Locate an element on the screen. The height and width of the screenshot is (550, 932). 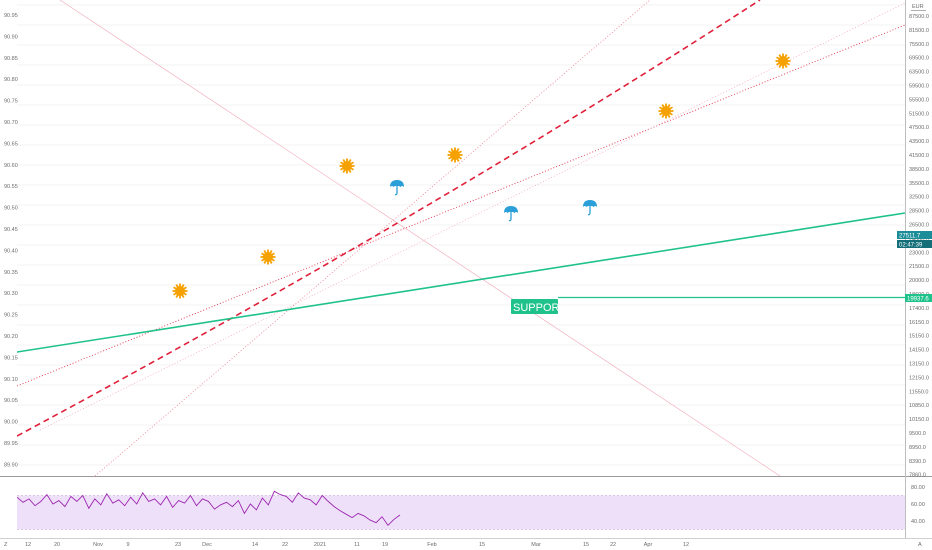
x-axis-tick: Nov is located at coordinates (98, 545).